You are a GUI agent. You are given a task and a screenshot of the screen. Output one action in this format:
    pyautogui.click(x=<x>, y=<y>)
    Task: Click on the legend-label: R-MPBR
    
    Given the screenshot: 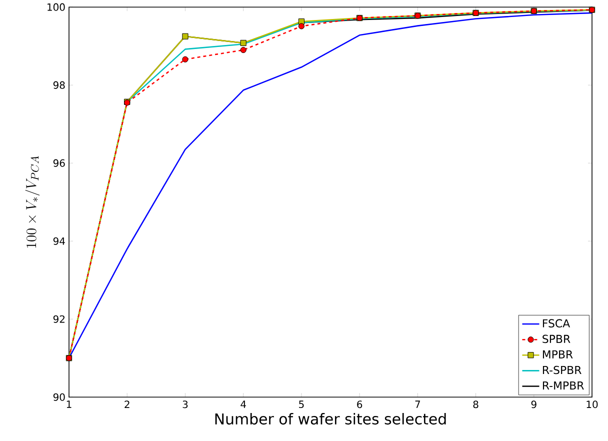 What is the action you would take?
    pyautogui.click(x=563, y=385)
    